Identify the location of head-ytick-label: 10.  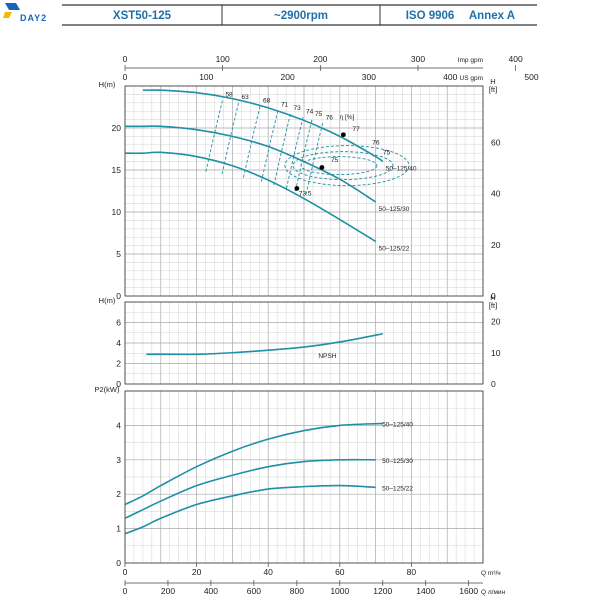
(117, 212).